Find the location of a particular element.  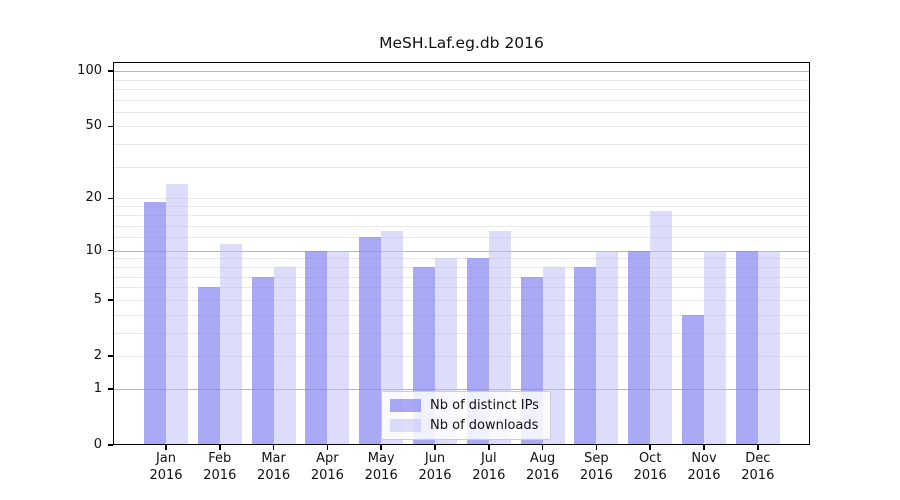

x-tick-month: Mar is located at coordinates (273, 458).